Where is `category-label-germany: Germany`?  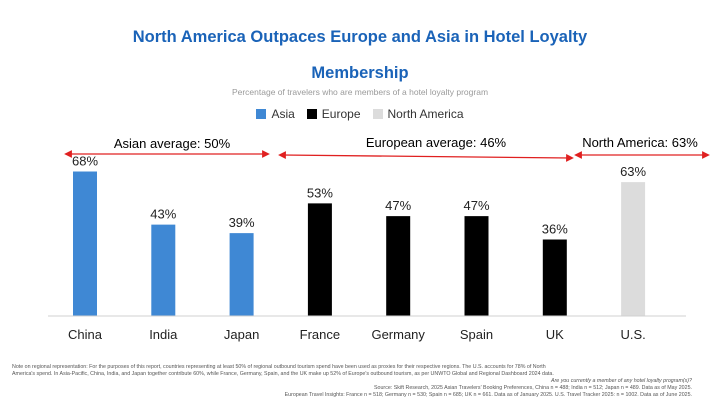
category-label-germany: Germany is located at coordinates (398, 334).